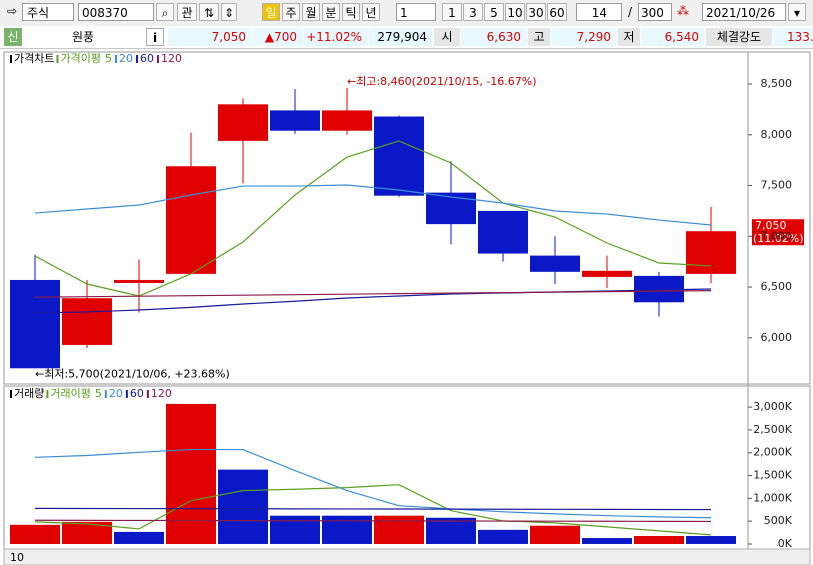  Describe the element at coordinates (777, 83) in the screenshot. I see `y-tick-label: 8,500` at that location.